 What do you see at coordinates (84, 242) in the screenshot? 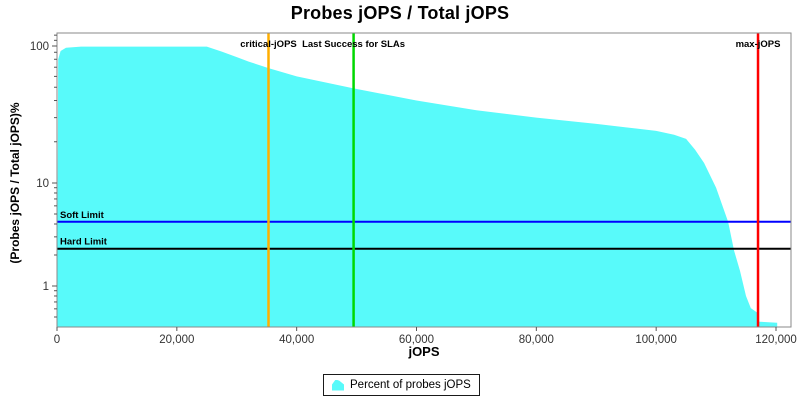
I see `hard-limit-label: Hard Limit` at bounding box center [84, 242].